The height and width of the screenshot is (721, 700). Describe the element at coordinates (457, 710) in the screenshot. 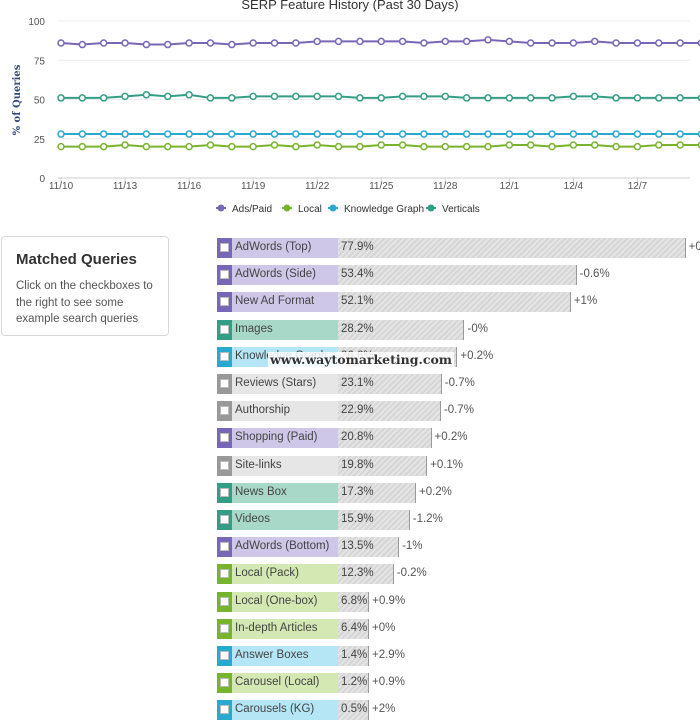

I see `feature-row: Carousels (KG) 0.5% +2%` at that location.